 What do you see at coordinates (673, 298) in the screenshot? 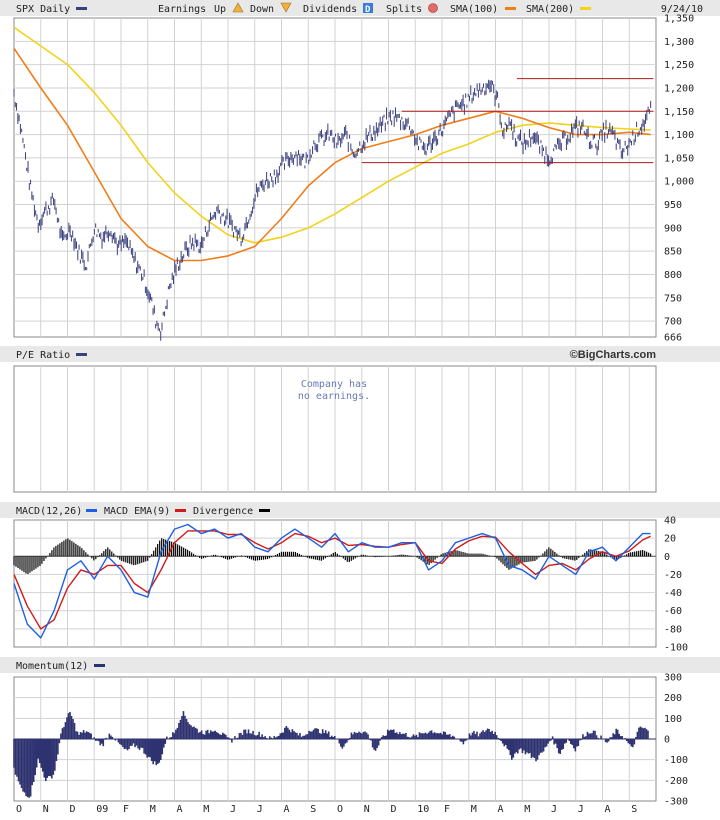
I see `y-tick-label: 750` at bounding box center [673, 298].